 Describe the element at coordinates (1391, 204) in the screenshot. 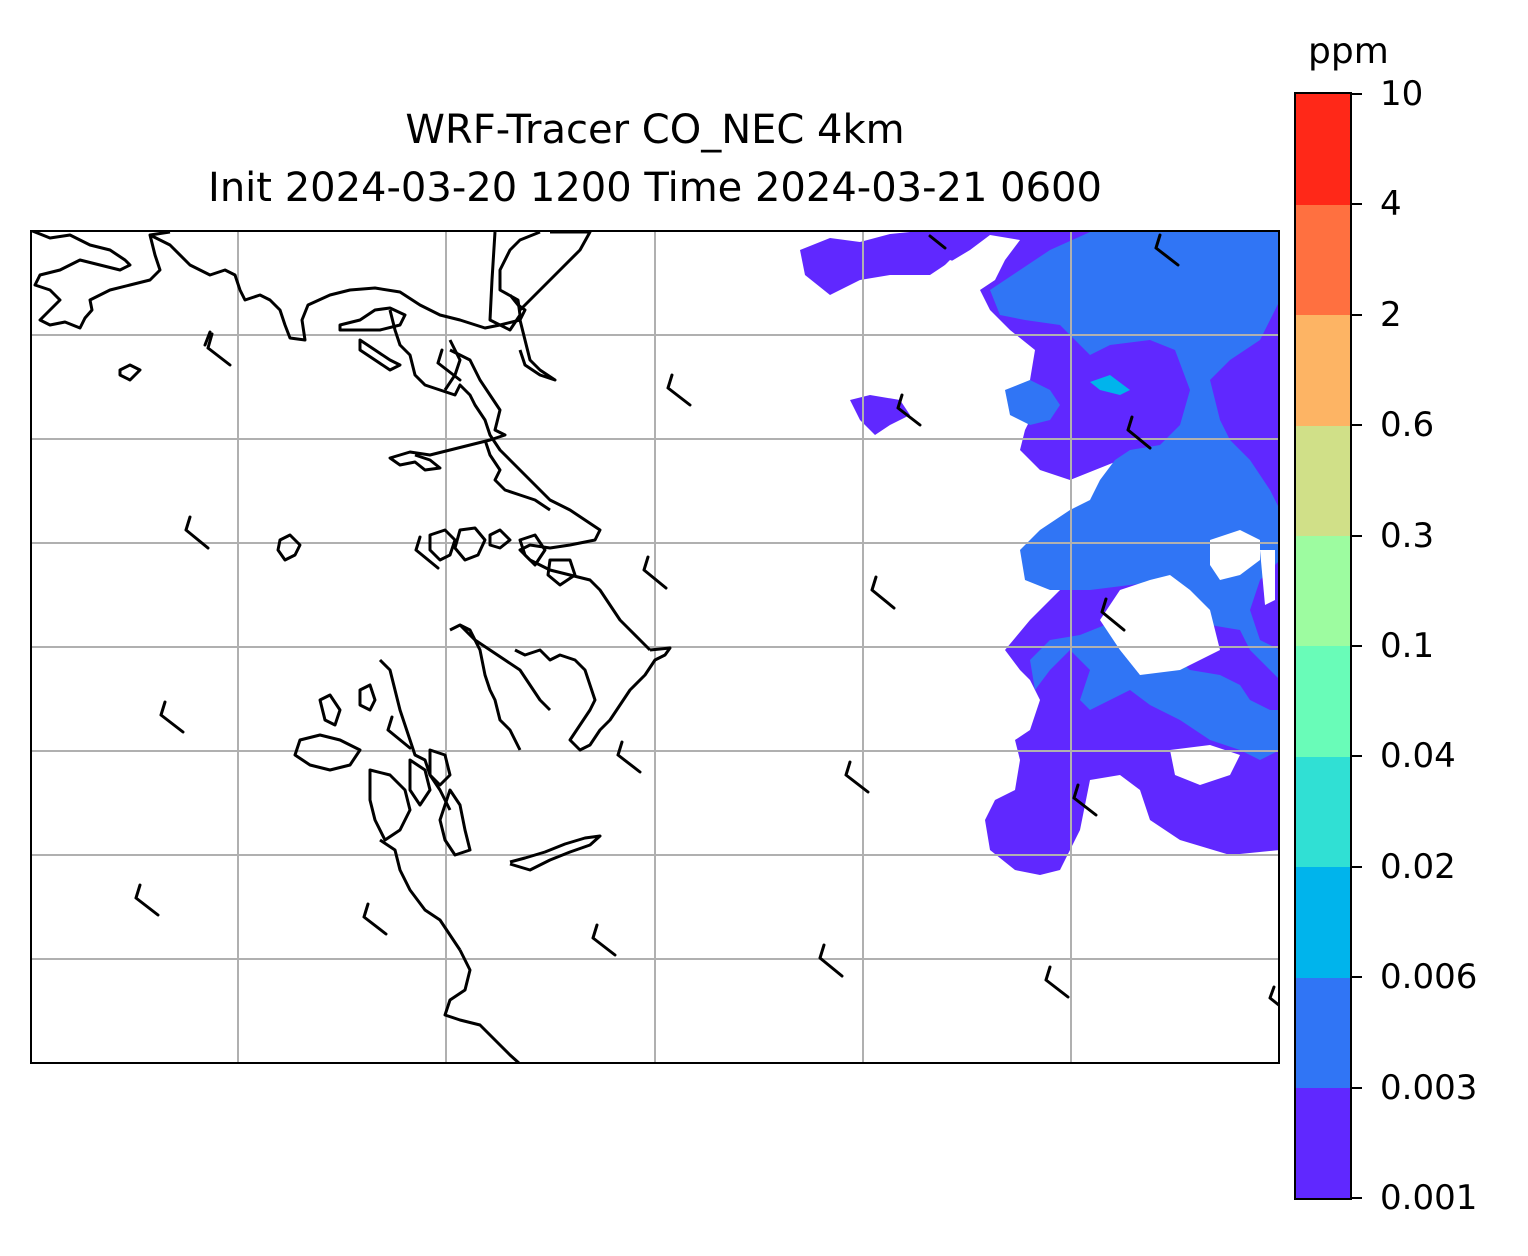

I see `colorbar-tick-label: 4` at that location.